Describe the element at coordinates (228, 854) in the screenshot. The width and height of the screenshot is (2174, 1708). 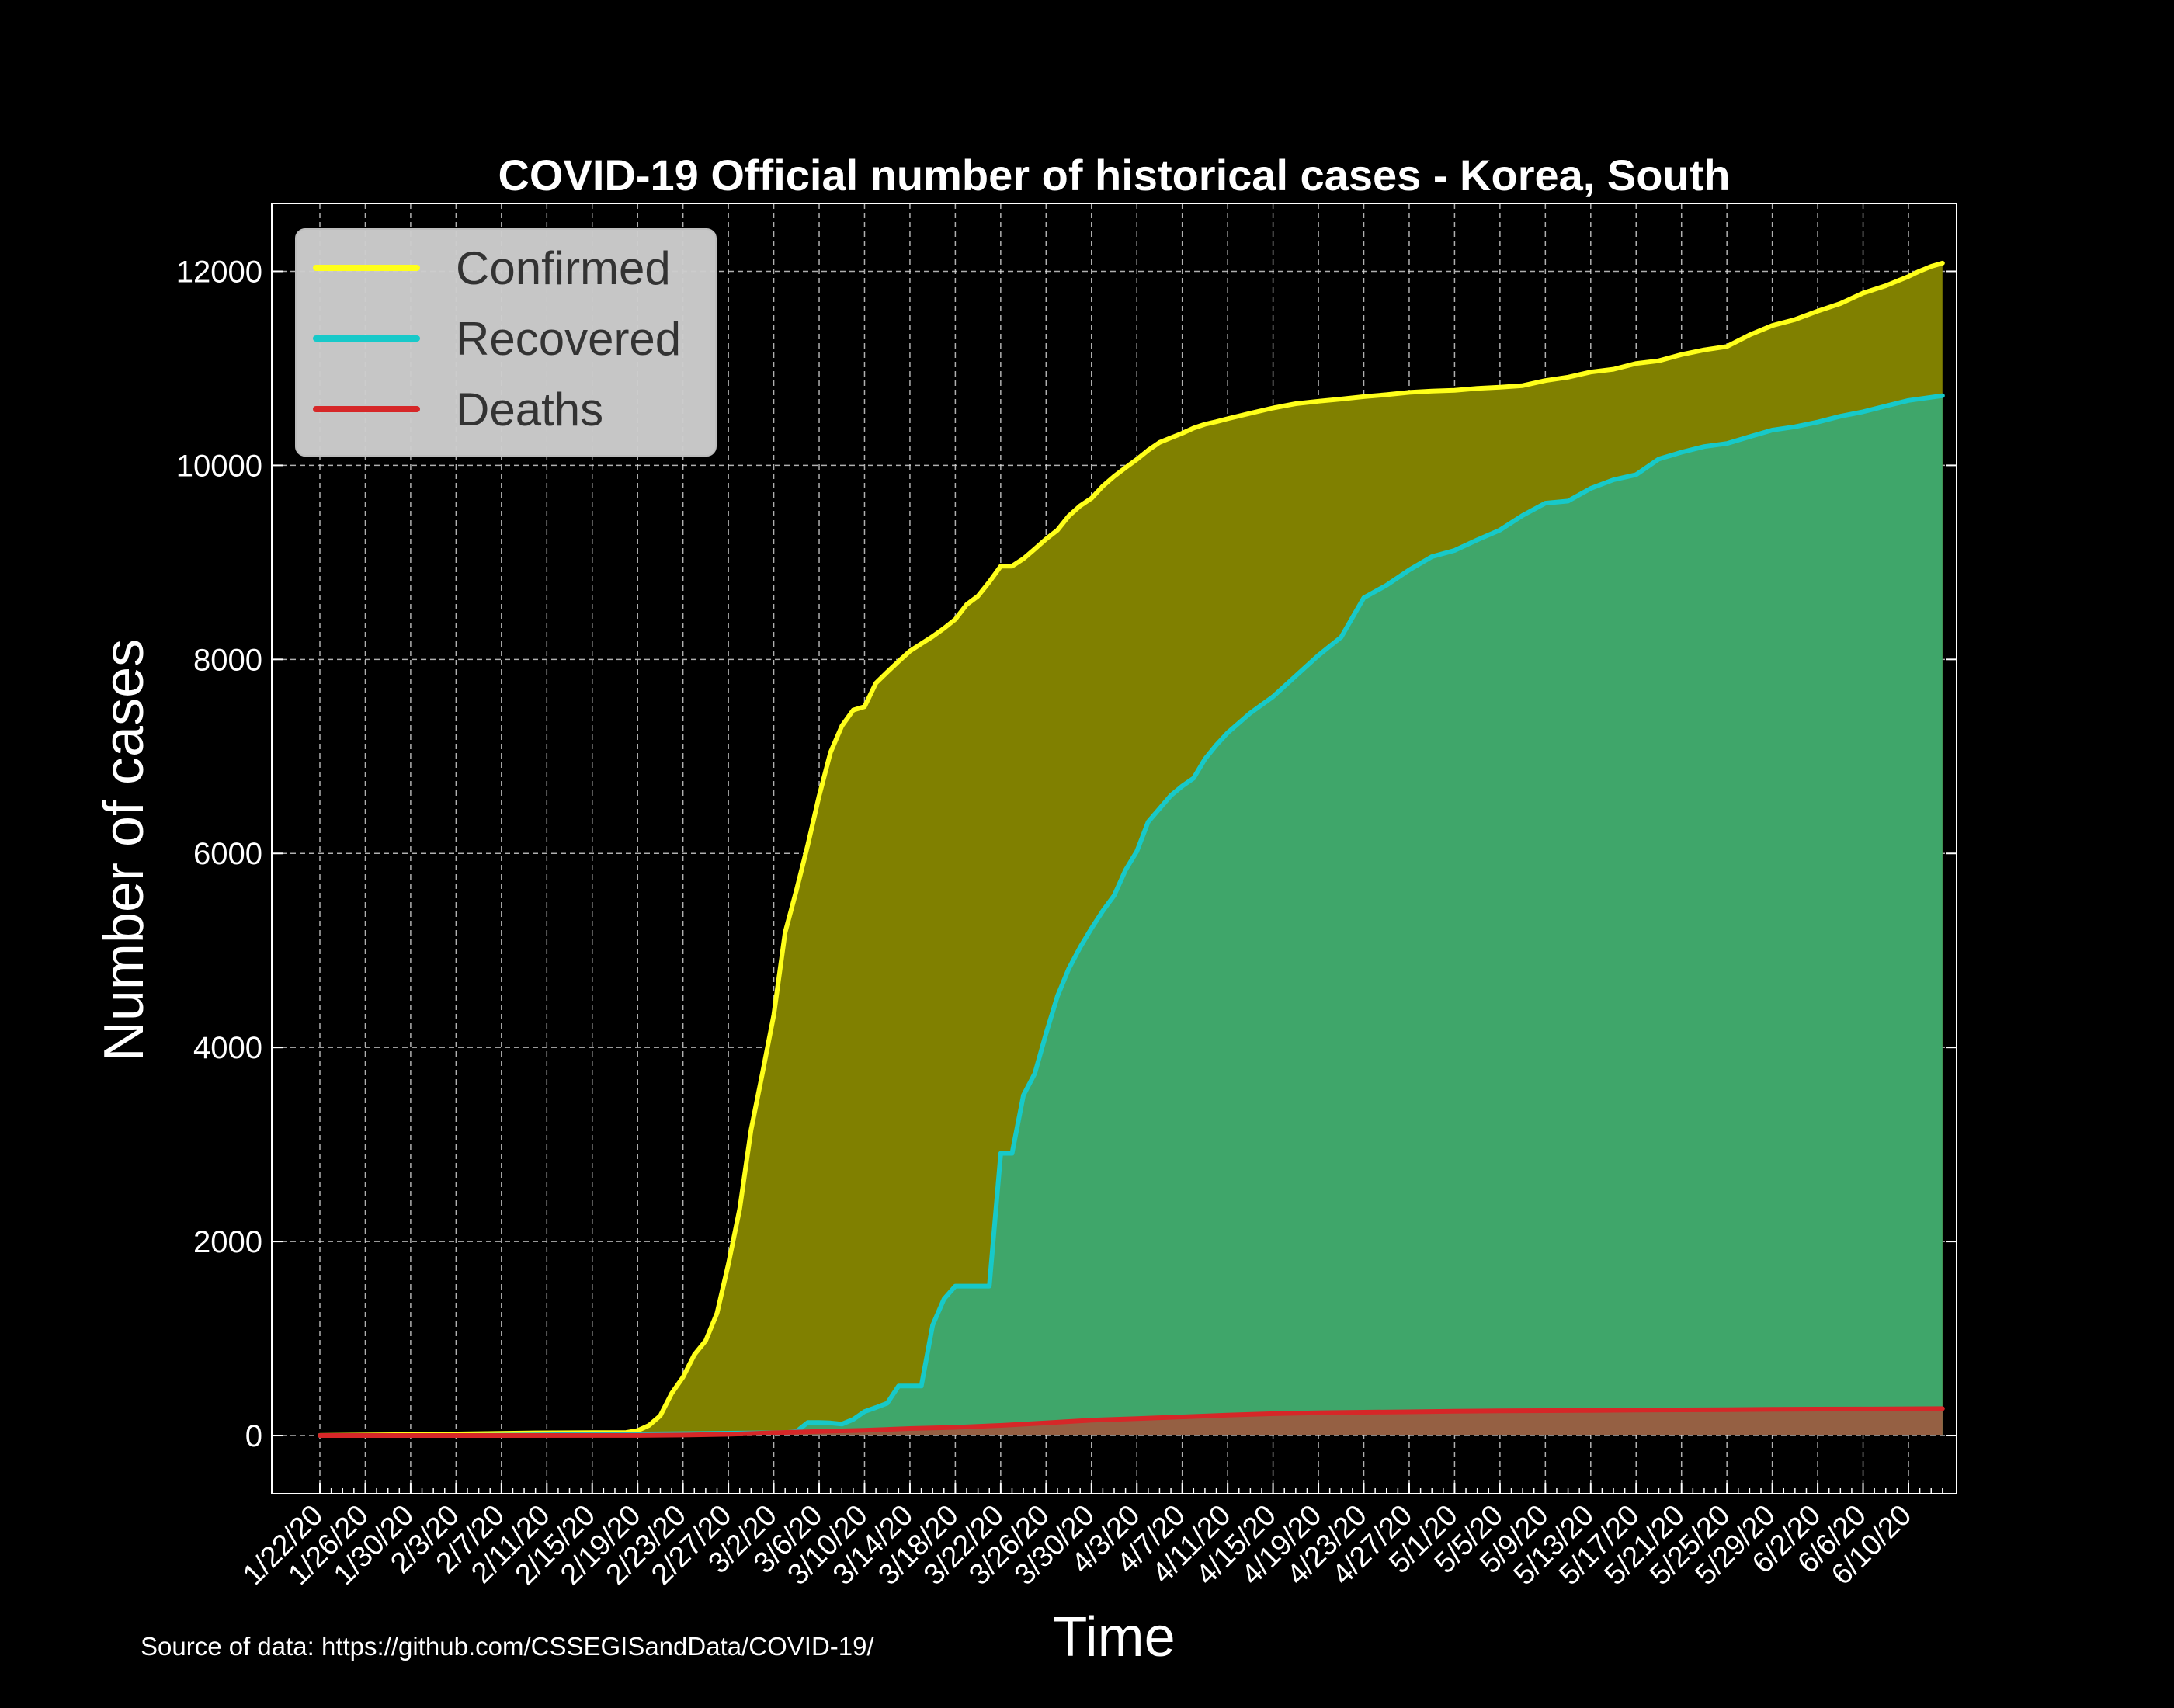
I see `y-tick-label: 6000` at that location.